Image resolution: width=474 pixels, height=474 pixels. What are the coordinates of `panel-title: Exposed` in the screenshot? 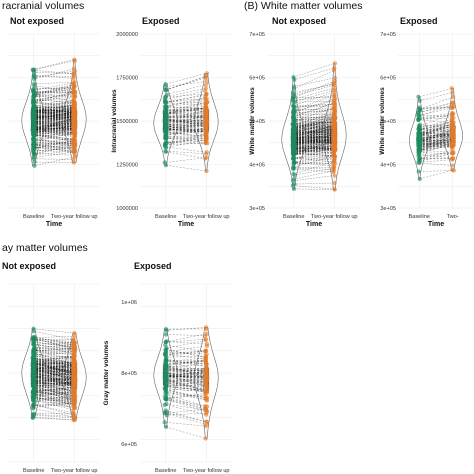 It's located at (153, 266).